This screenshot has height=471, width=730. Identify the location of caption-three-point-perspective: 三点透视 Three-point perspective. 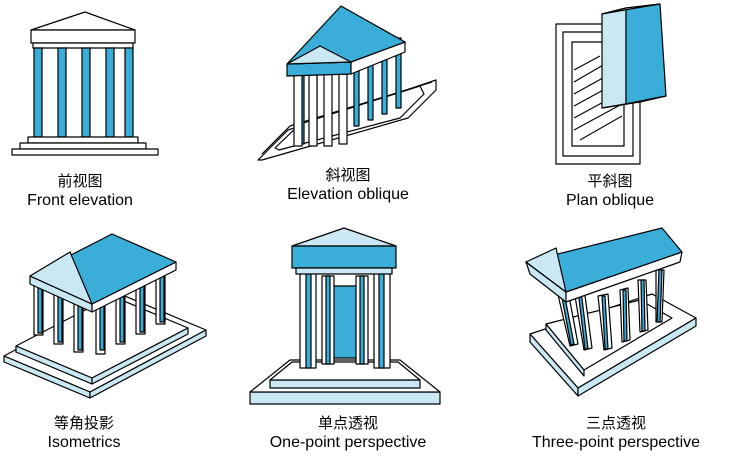
(616, 433).